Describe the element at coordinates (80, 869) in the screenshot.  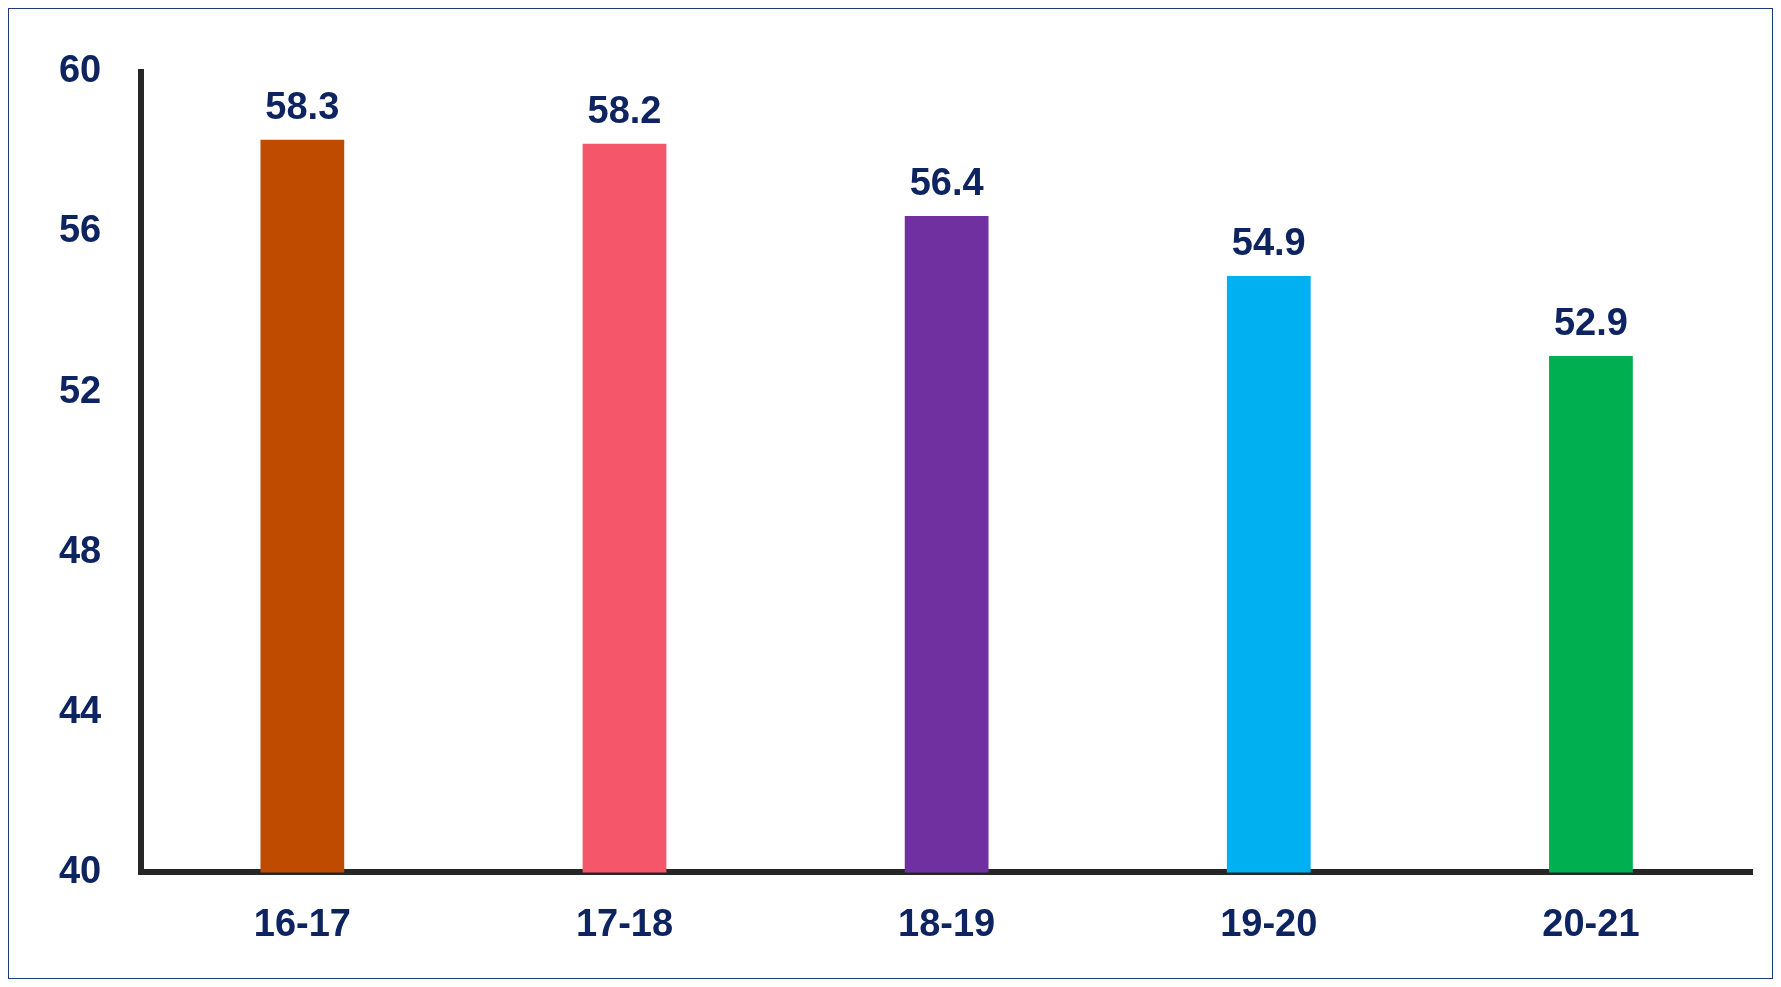
I see `y-tick-label: 40` at that location.